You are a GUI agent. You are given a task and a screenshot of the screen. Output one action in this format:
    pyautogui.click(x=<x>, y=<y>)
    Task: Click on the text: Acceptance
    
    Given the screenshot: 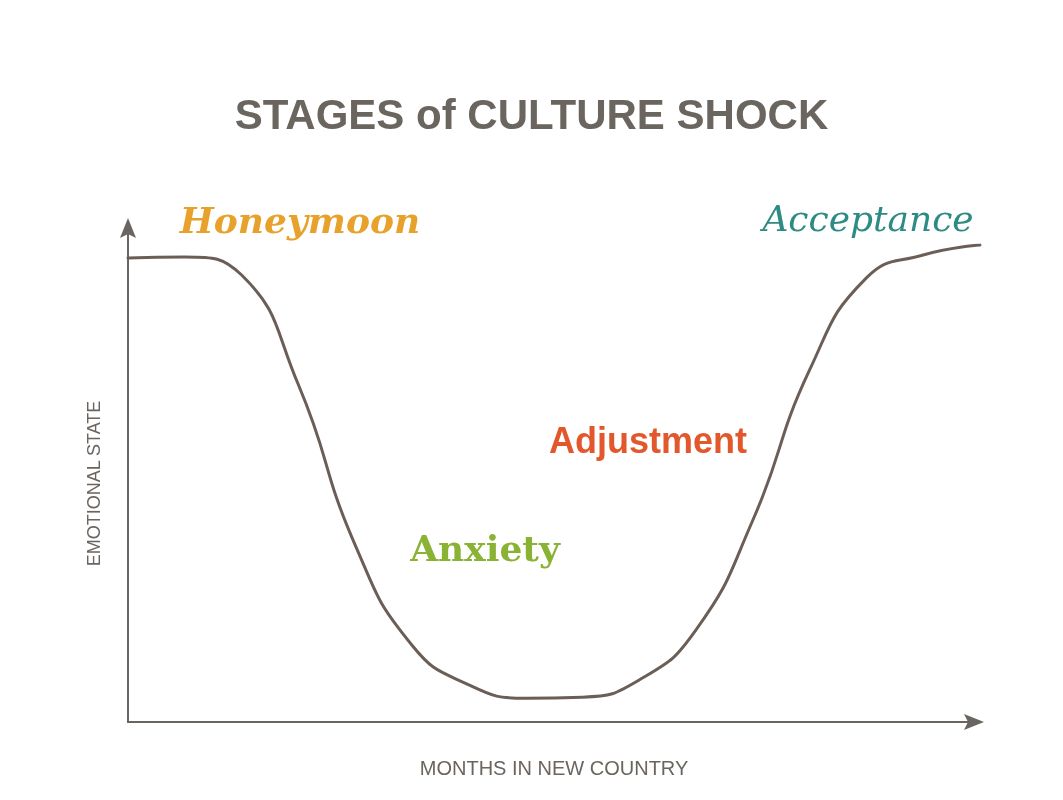 What is the action you would take?
    pyautogui.click(x=866, y=218)
    